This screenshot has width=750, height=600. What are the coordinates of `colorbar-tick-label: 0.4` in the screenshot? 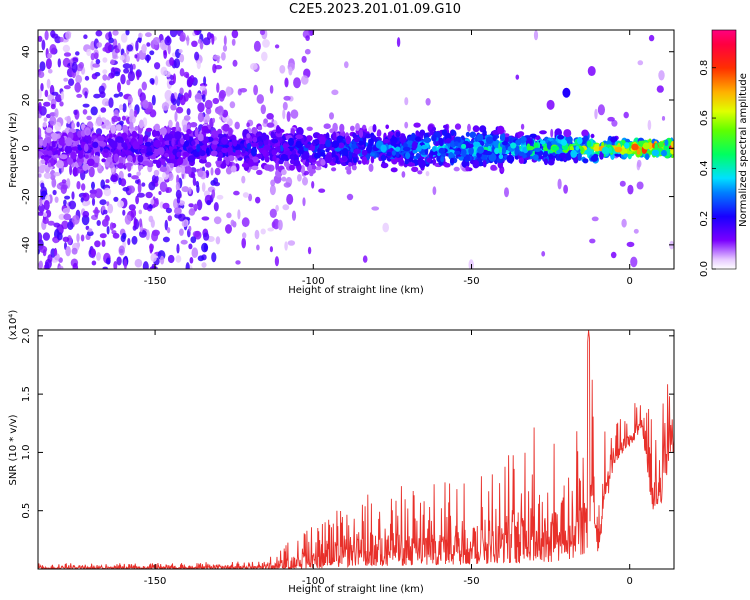 It's located at (704, 168).